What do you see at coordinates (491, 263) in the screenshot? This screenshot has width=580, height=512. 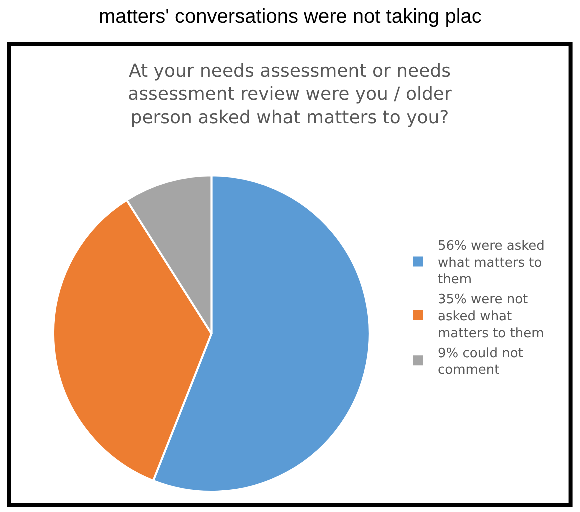 I see `legend-label: 56% were asked what matters to them` at bounding box center [491, 263].